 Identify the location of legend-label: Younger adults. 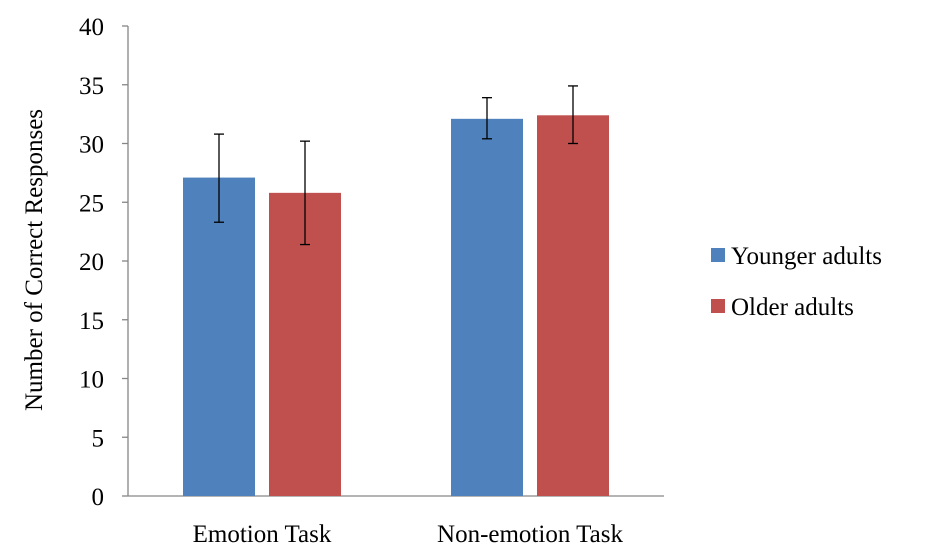
(806, 256).